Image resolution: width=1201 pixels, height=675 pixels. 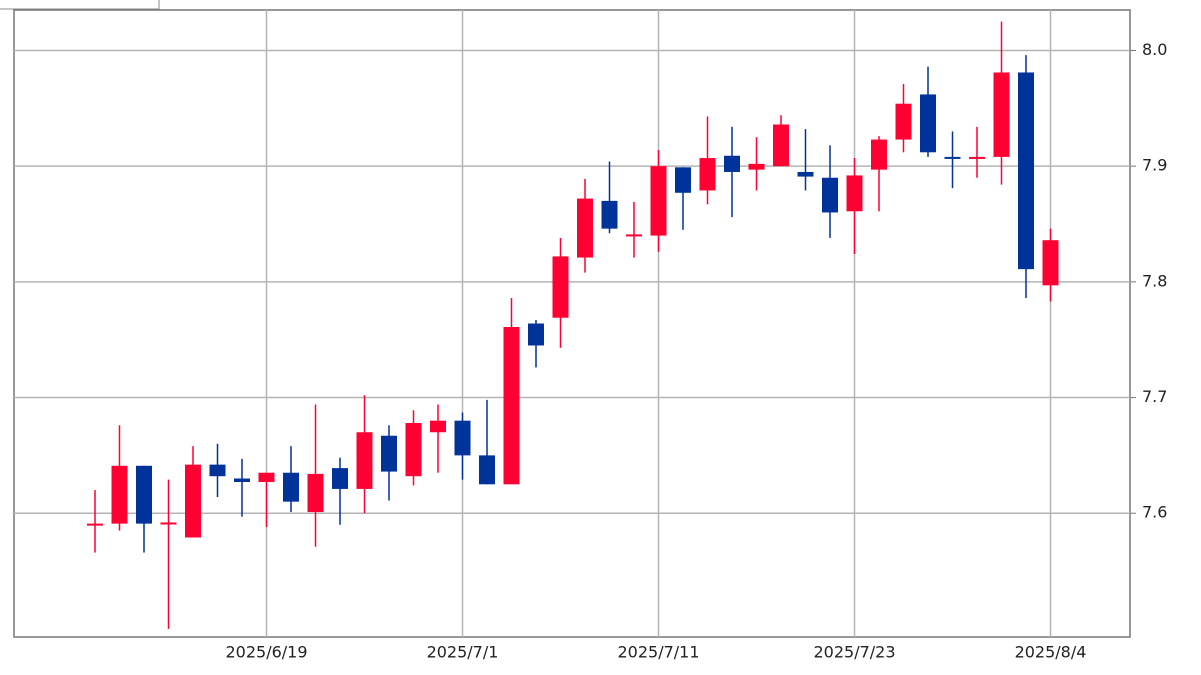 What do you see at coordinates (1154, 165) in the screenshot?
I see `y-tick-label: 7.9` at bounding box center [1154, 165].